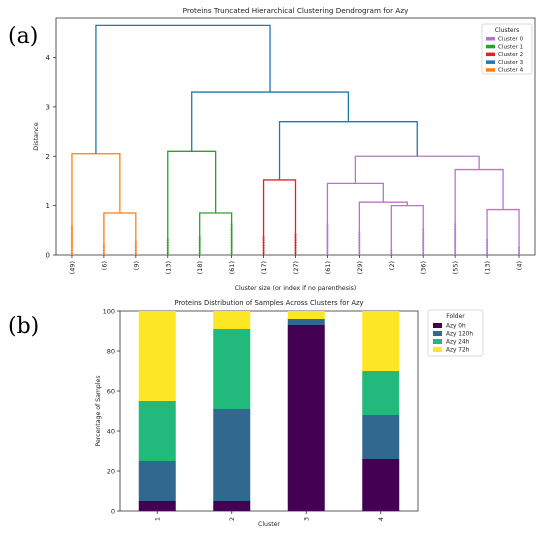  I want to click on x-tick-label-b: 1, so click(157, 519).